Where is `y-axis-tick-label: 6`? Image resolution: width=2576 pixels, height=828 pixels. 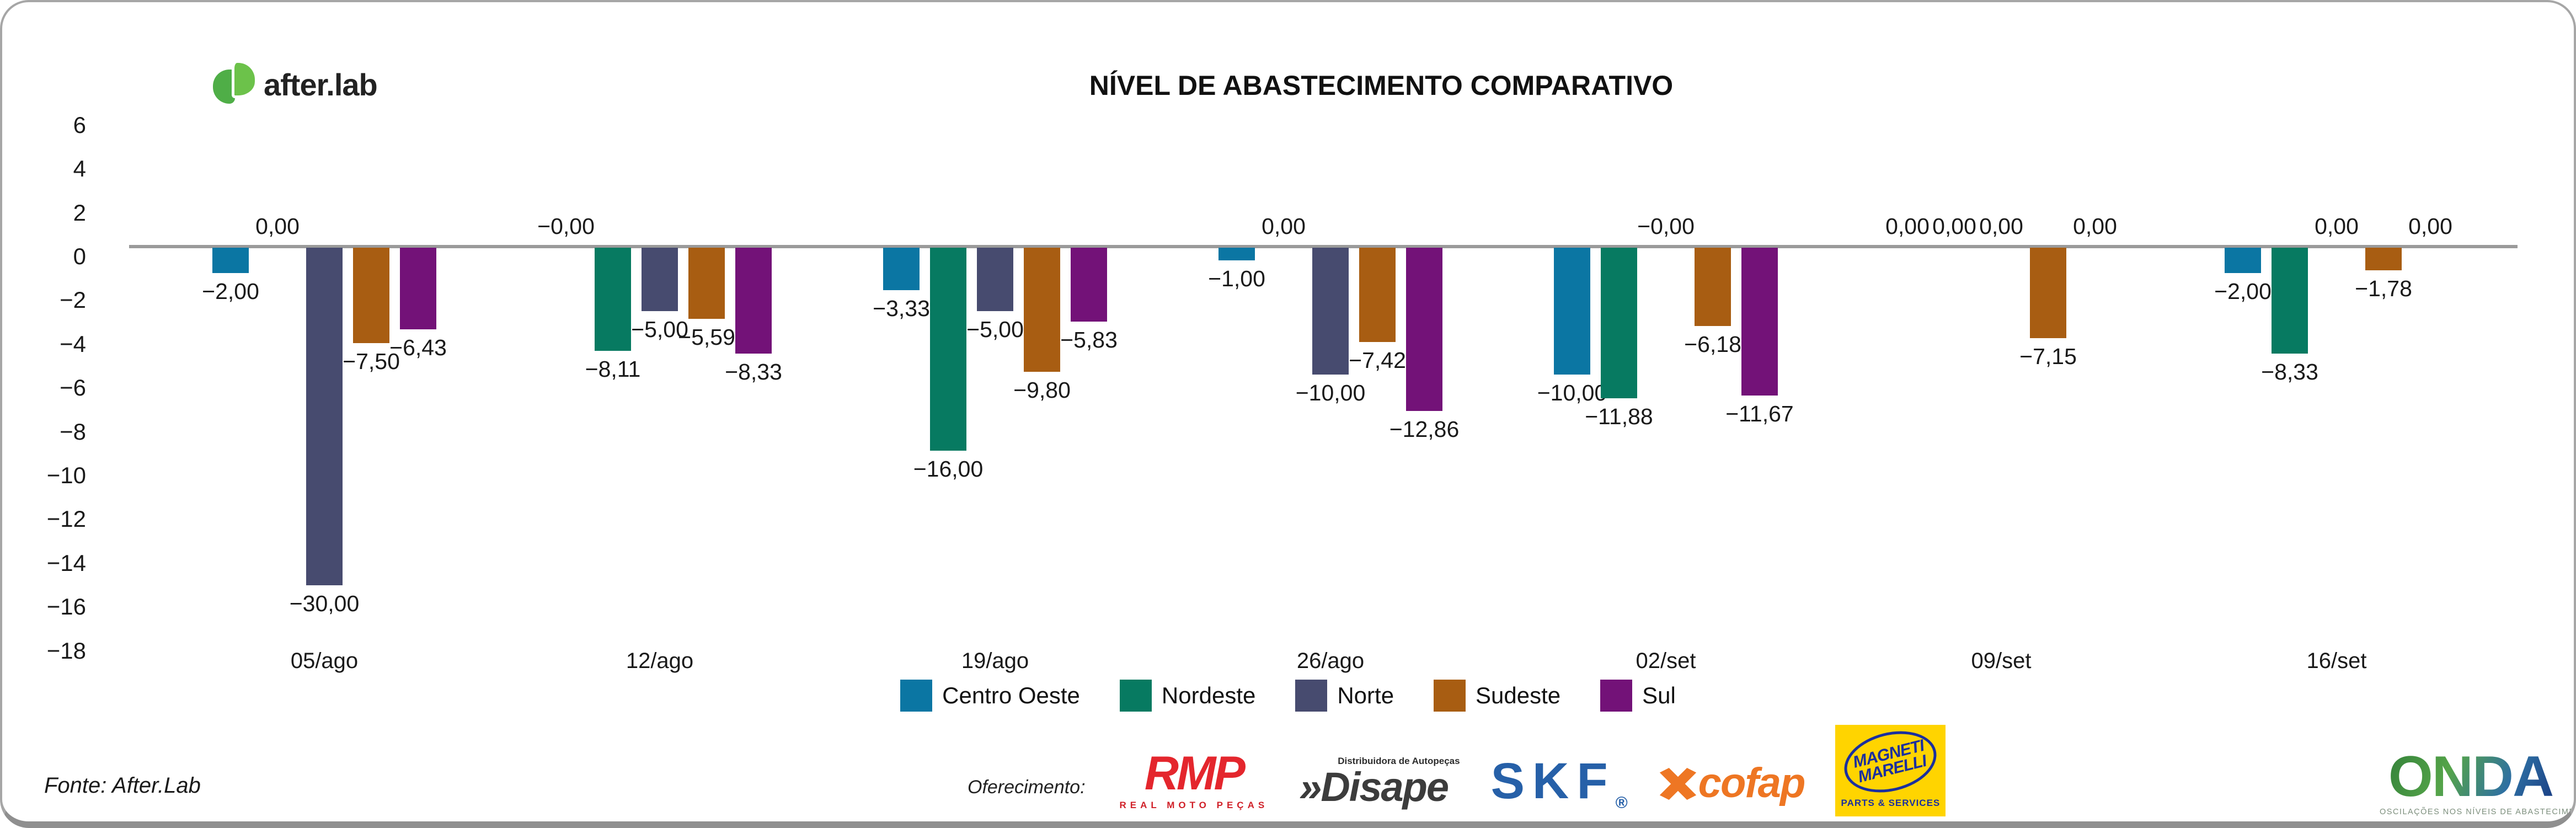 y-axis-tick-label: 6 is located at coordinates (79, 124).